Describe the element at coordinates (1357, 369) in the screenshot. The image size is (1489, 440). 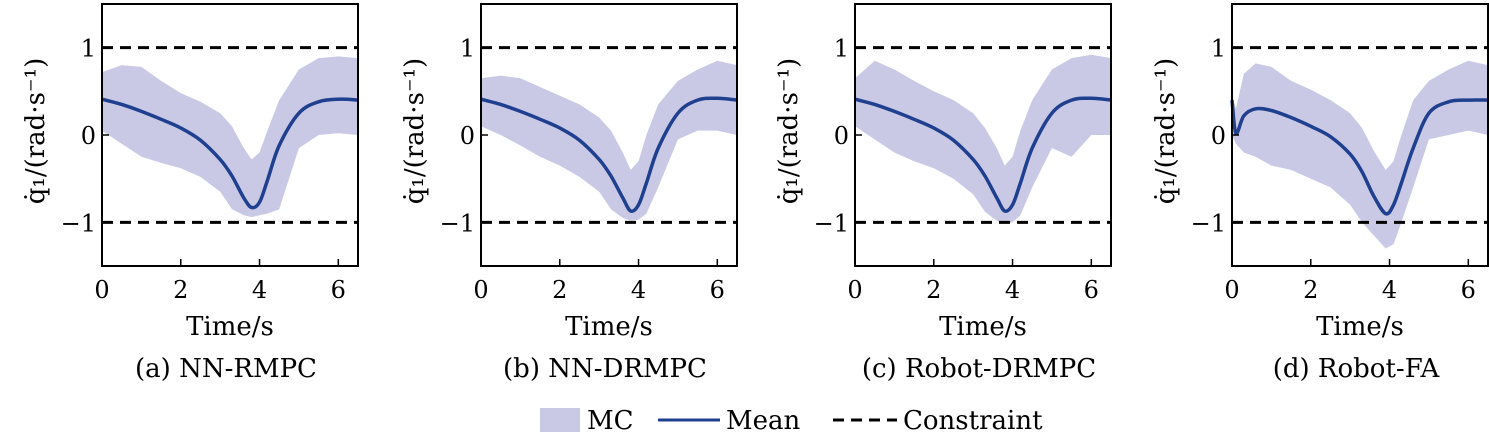
I see `panel-caption: (d) Robot-FA` at that location.